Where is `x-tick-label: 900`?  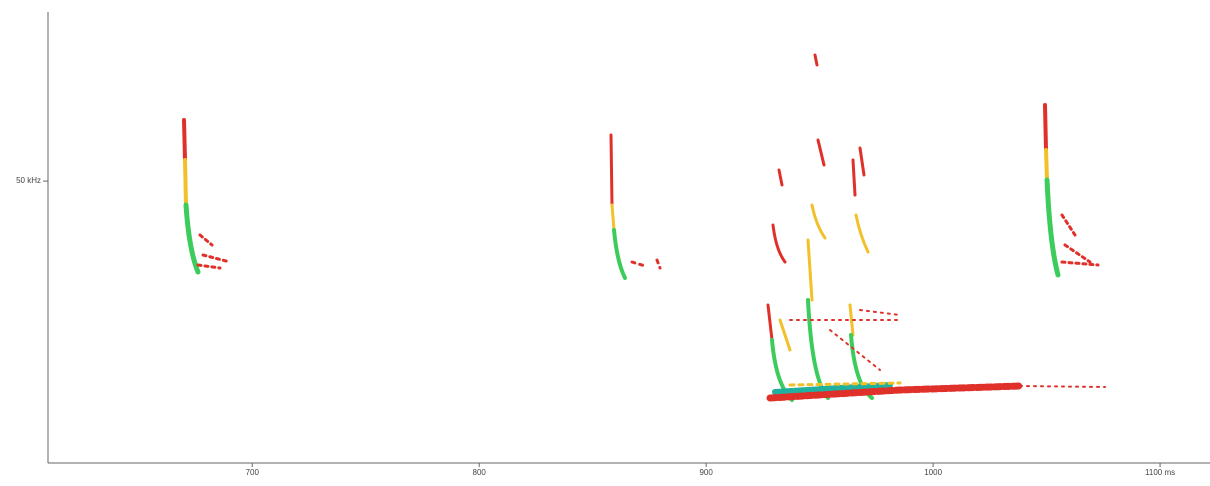
x-tick-label: 900 is located at coordinates (706, 472).